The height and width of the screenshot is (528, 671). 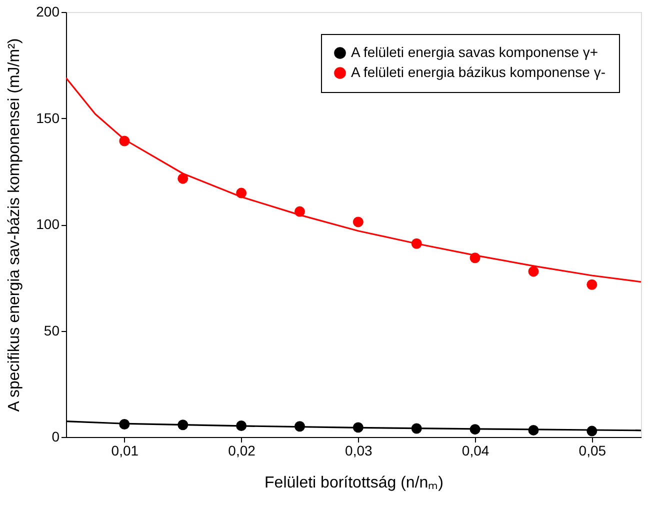 I want to click on x-axis-title: Felületi borítottság (n/nₘ), so click(x=354, y=483).